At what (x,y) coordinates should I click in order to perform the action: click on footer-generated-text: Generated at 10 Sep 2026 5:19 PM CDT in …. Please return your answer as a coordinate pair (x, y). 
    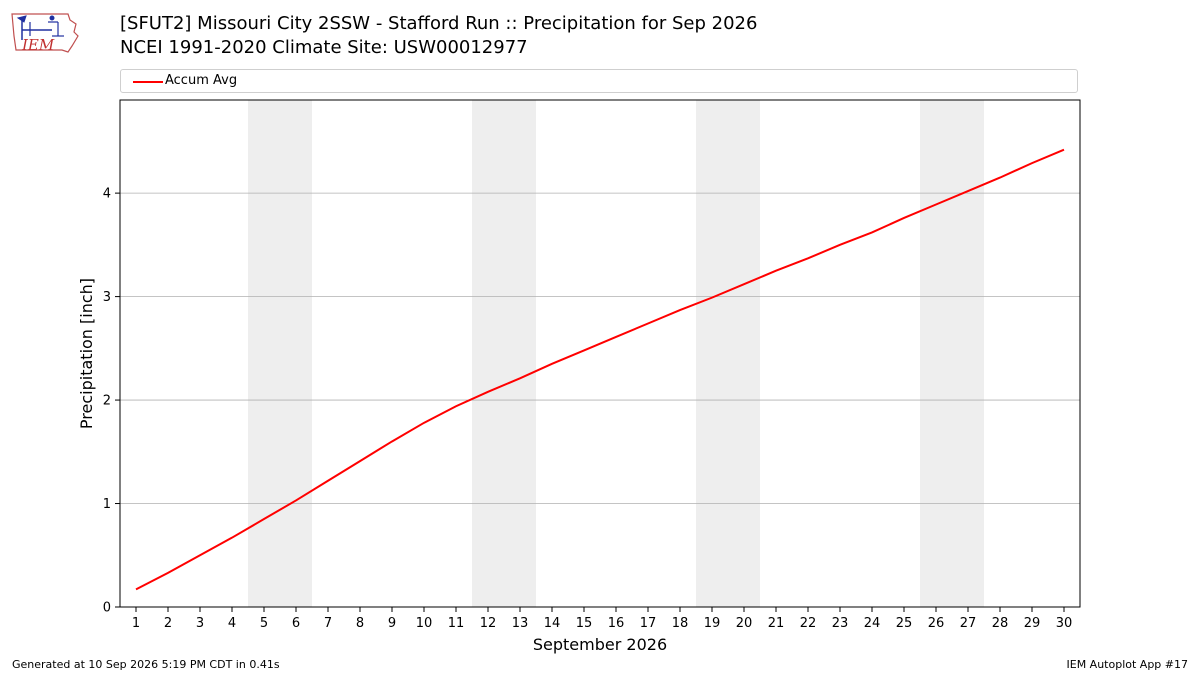
    Looking at the image, I should click on (146, 664).